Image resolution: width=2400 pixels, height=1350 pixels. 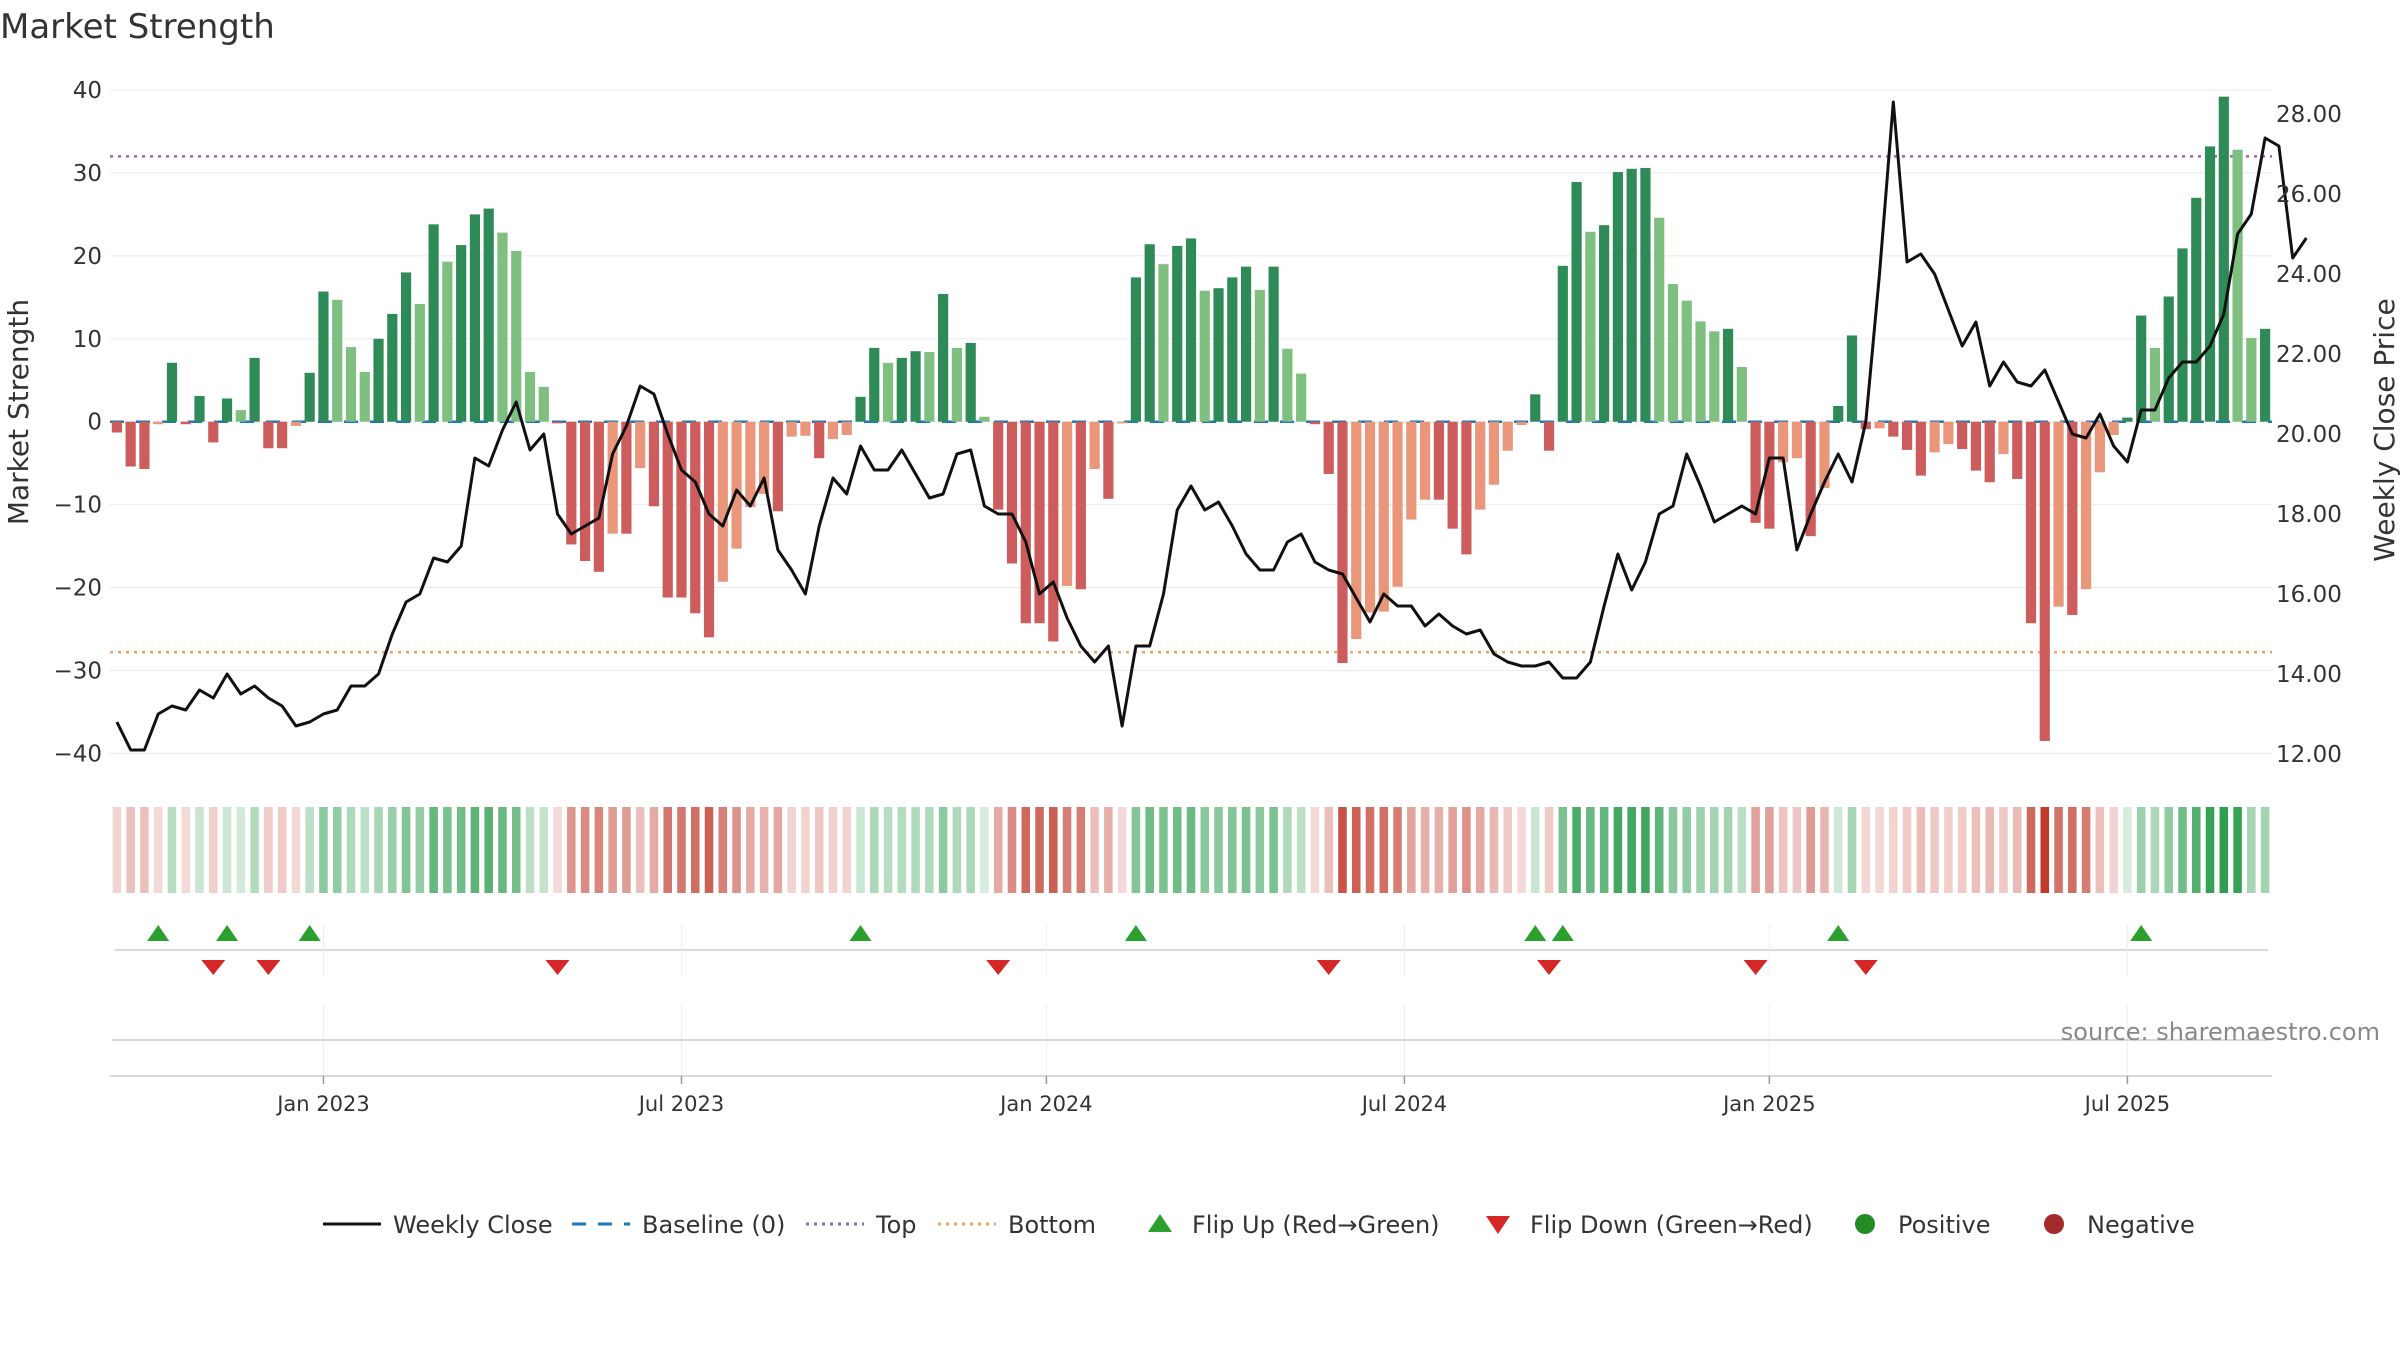 I want to click on legend-swatch-flip-down, so click(x=1498, y=1225).